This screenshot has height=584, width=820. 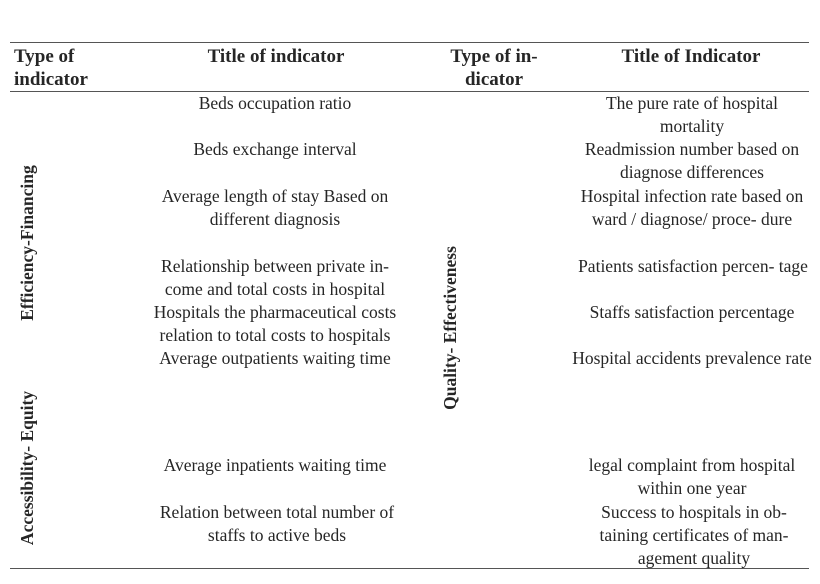 I want to click on header-title-right: Title of Indicator, so click(x=691, y=56).